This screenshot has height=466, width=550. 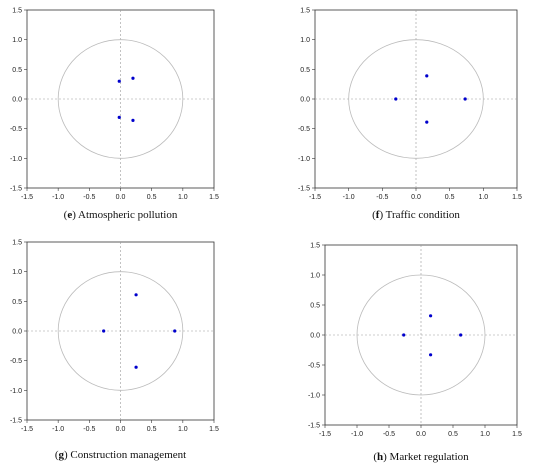 I want to click on caption-letter: h, so click(x=380, y=457).